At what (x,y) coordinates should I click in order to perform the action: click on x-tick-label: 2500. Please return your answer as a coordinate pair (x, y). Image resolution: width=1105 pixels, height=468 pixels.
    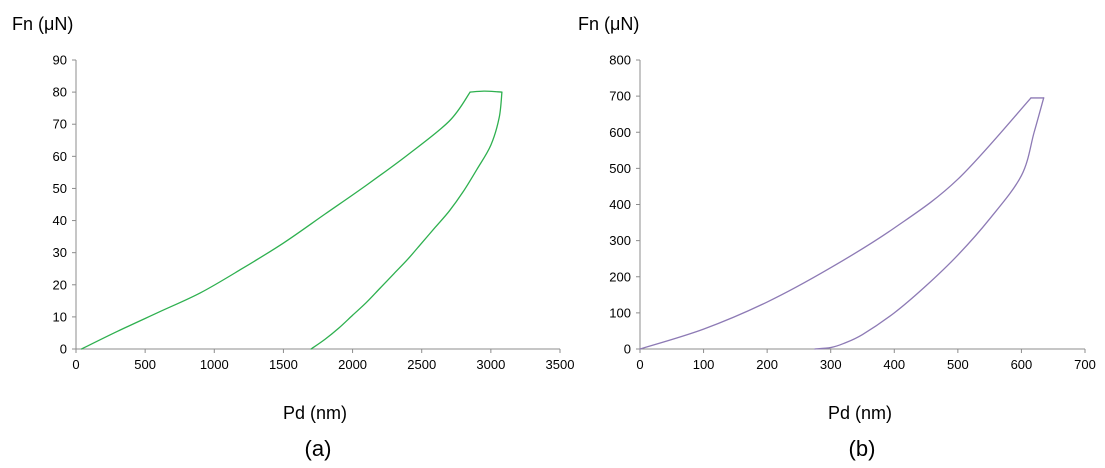
    Looking at the image, I should click on (421, 364).